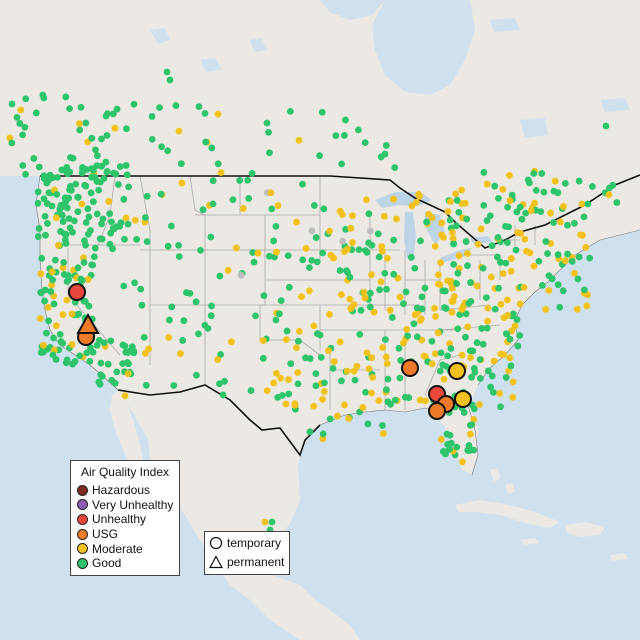  I want to click on hispaniola, so click(585, 529).